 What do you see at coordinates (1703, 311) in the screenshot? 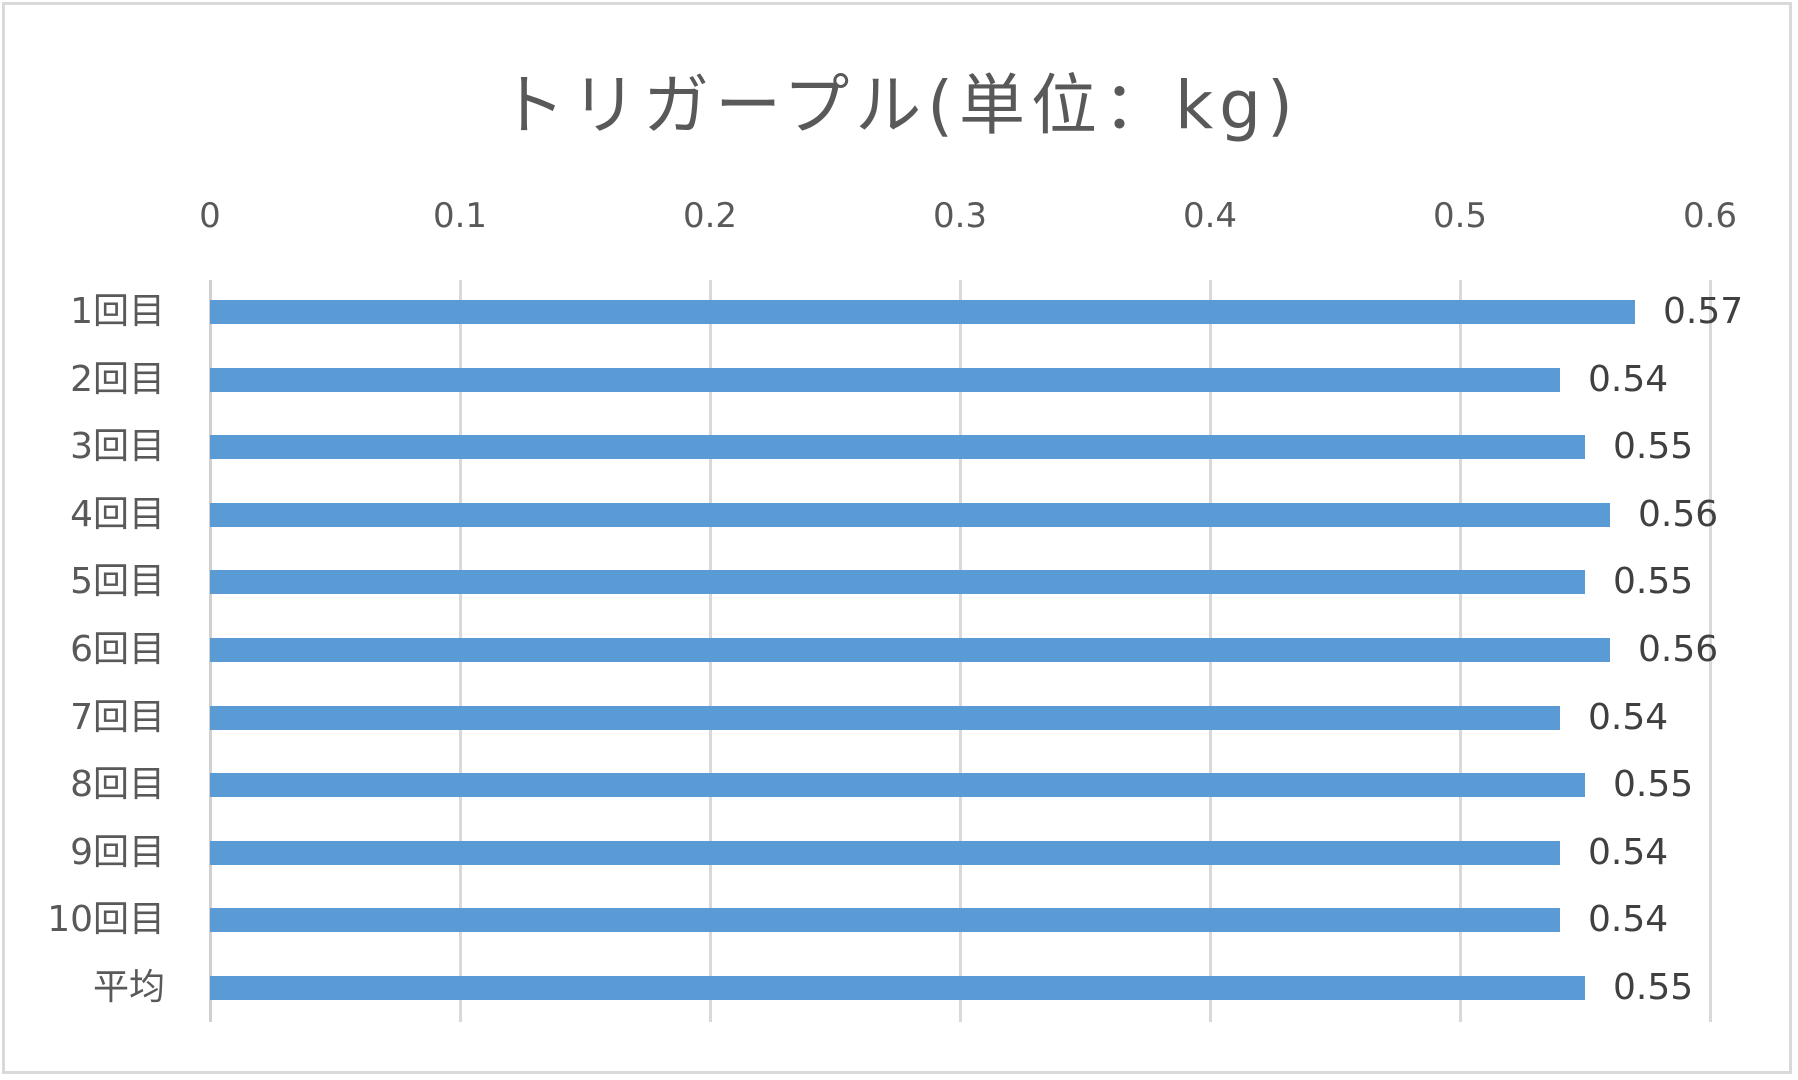
I see `data-label: 0.57` at bounding box center [1703, 311].